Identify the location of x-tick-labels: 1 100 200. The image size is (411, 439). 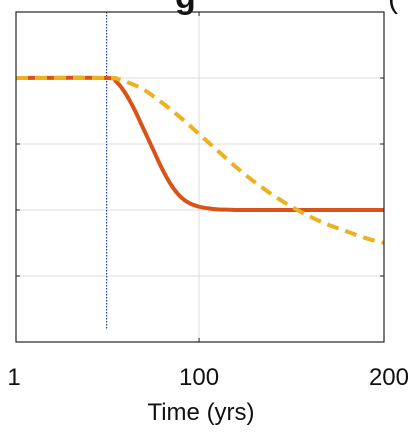
(208, 377).